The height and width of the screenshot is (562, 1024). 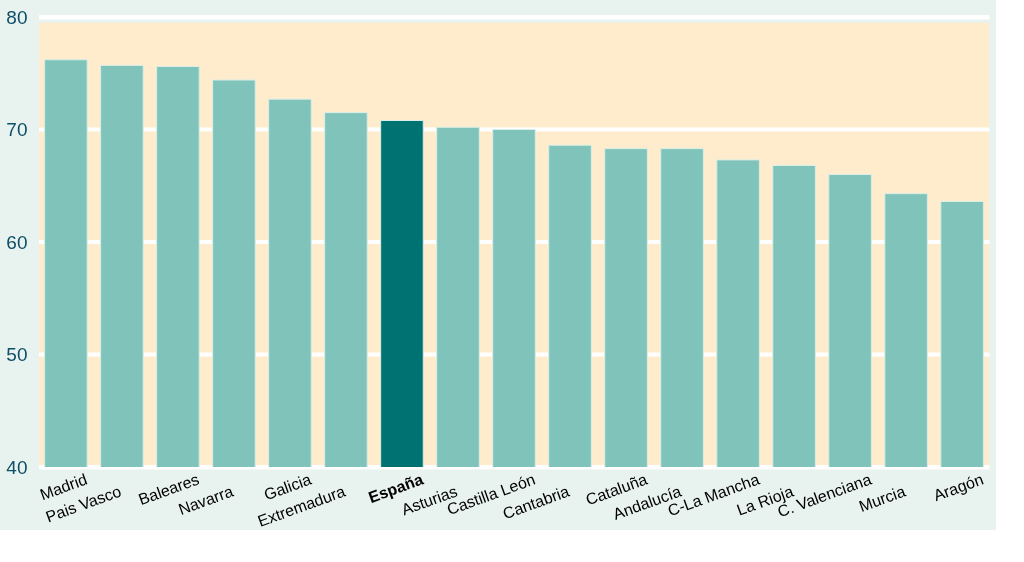 What do you see at coordinates (17, 467) in the screenshot?
I see `y-tick-label: 40` at bounding box center [17, 467].